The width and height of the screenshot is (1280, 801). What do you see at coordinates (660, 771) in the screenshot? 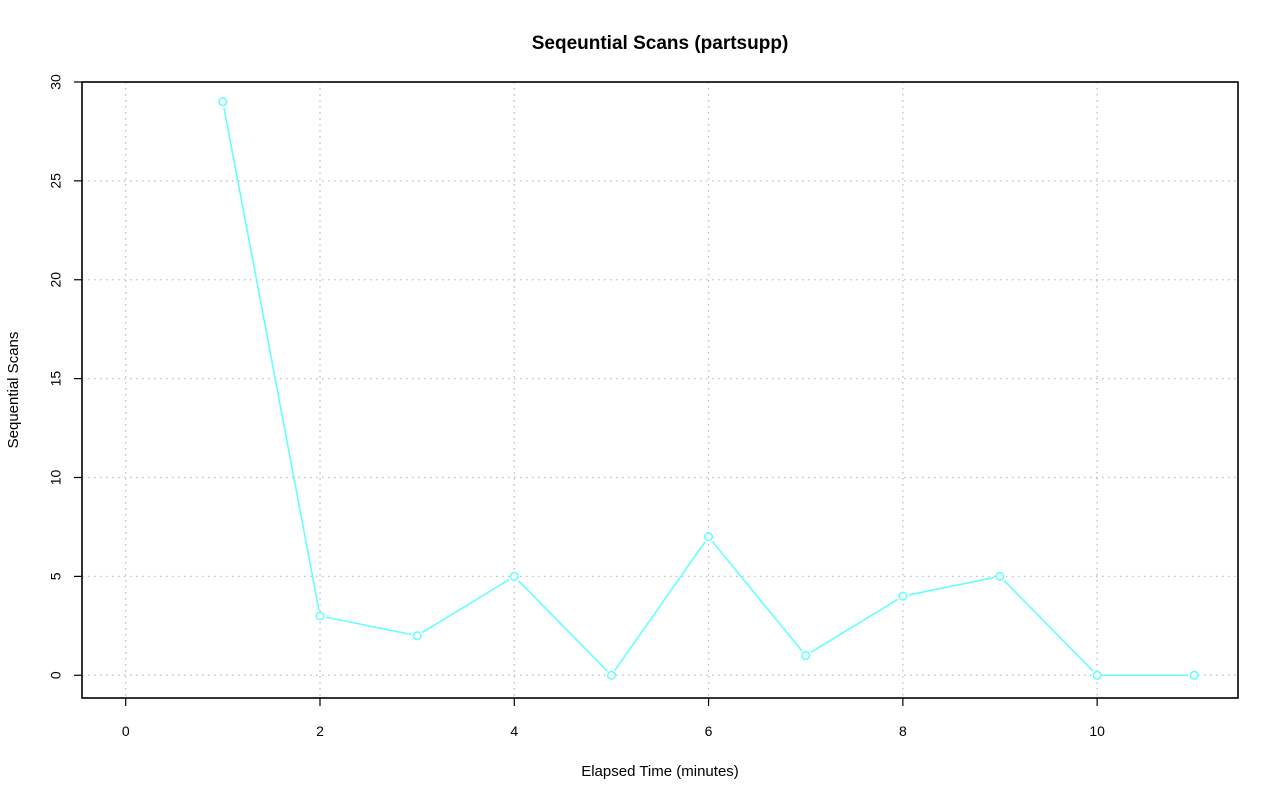
I see `x-axis-label: Elapsed Time (minutes)` at bounding box center [660, 771].